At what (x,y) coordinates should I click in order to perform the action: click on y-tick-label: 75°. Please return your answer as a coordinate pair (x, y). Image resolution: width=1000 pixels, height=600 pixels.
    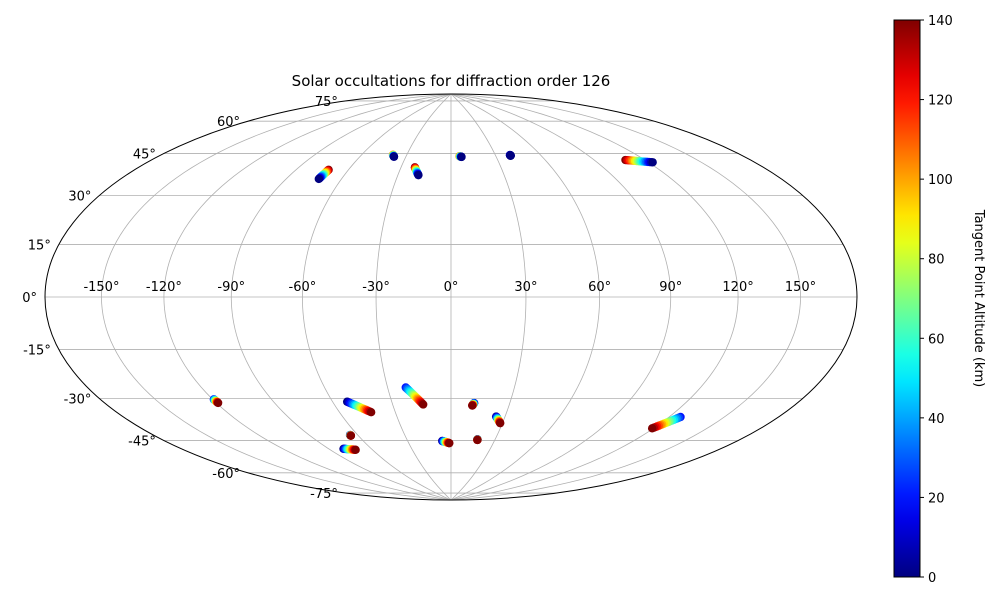
    Looking at the image, I should click on (326, 102).